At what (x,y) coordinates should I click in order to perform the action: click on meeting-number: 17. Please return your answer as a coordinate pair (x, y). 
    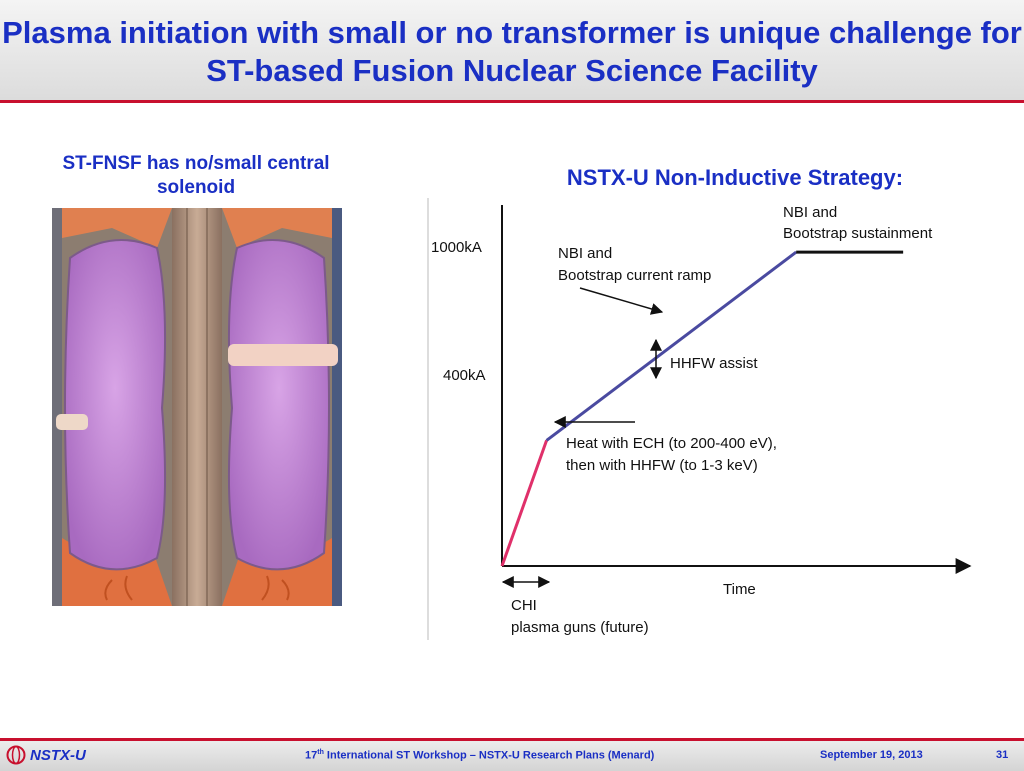
    Looking at the image, I should click on (311, 755).